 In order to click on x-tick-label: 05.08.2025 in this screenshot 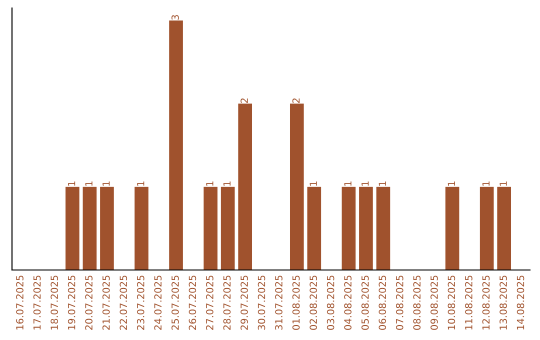, I will do `click(365, 303)`.